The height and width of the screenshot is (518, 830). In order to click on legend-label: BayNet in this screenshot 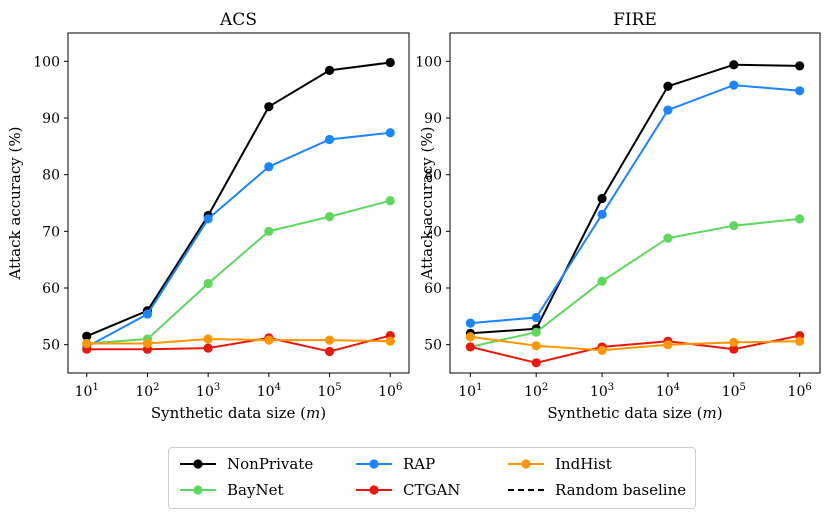, I will do `click(255, 490)`.